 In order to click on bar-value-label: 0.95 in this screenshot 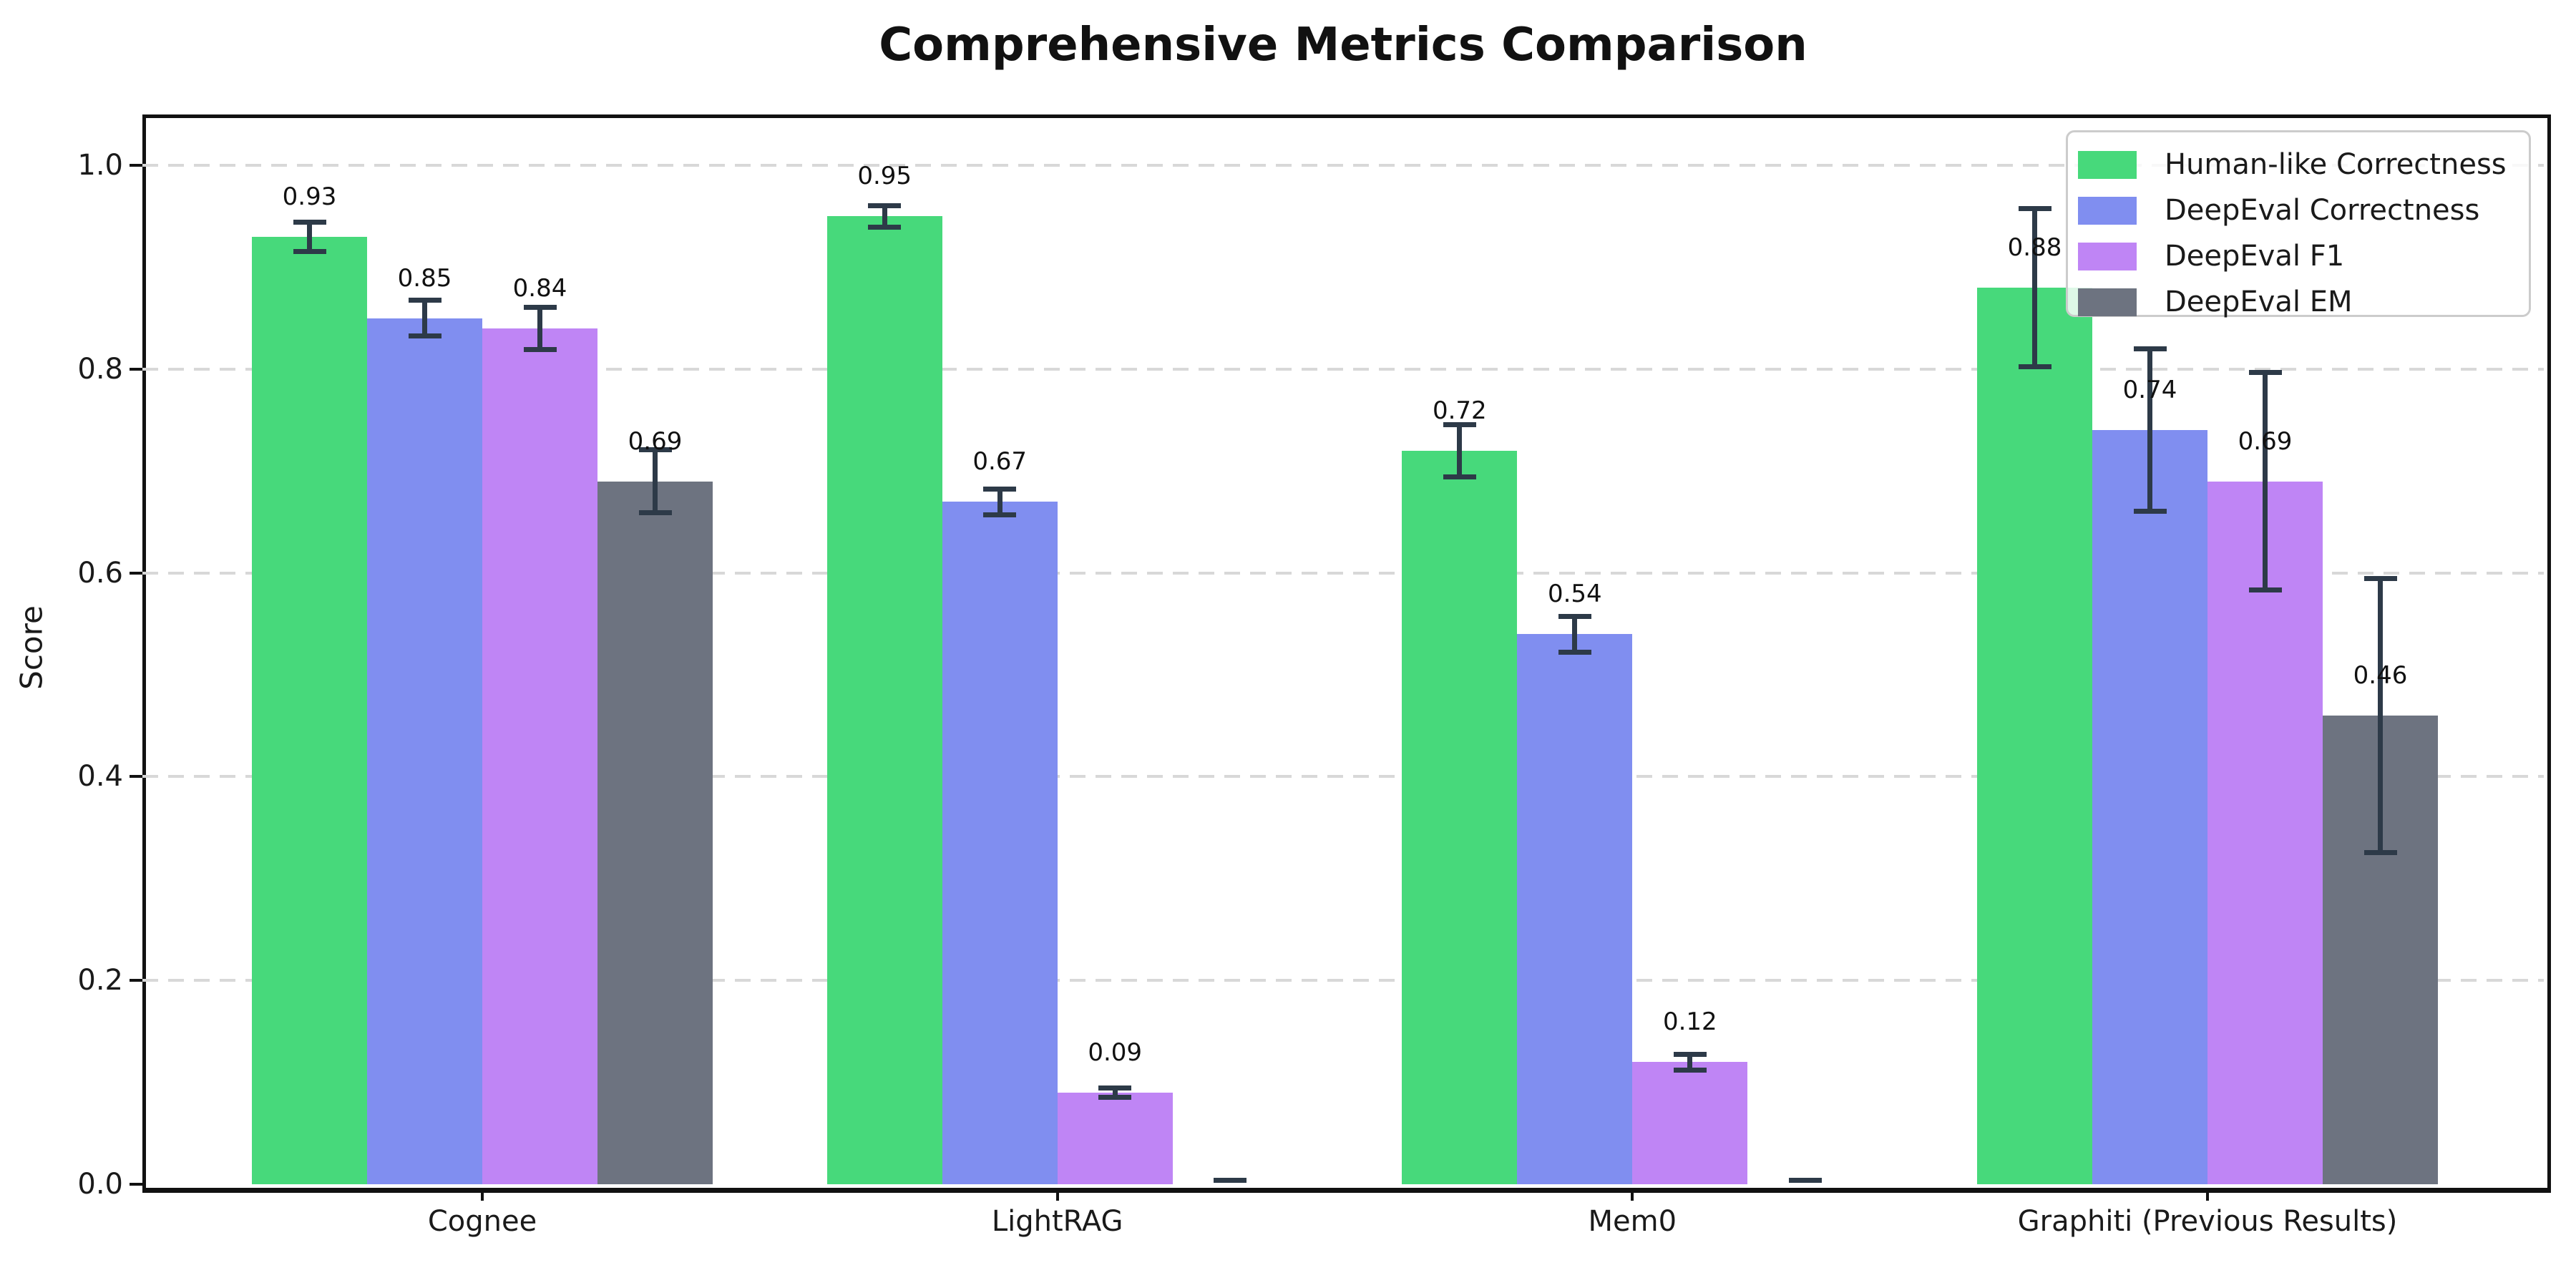, I will do `click(884, 176)`.